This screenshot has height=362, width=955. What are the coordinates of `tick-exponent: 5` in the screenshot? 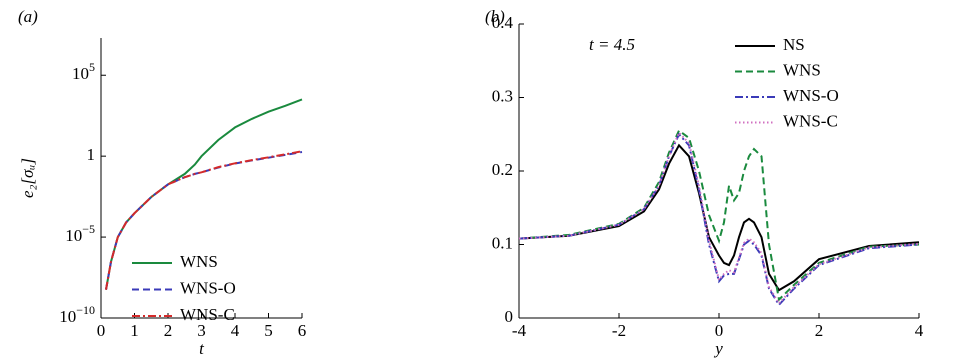 It's located at (92, 67).